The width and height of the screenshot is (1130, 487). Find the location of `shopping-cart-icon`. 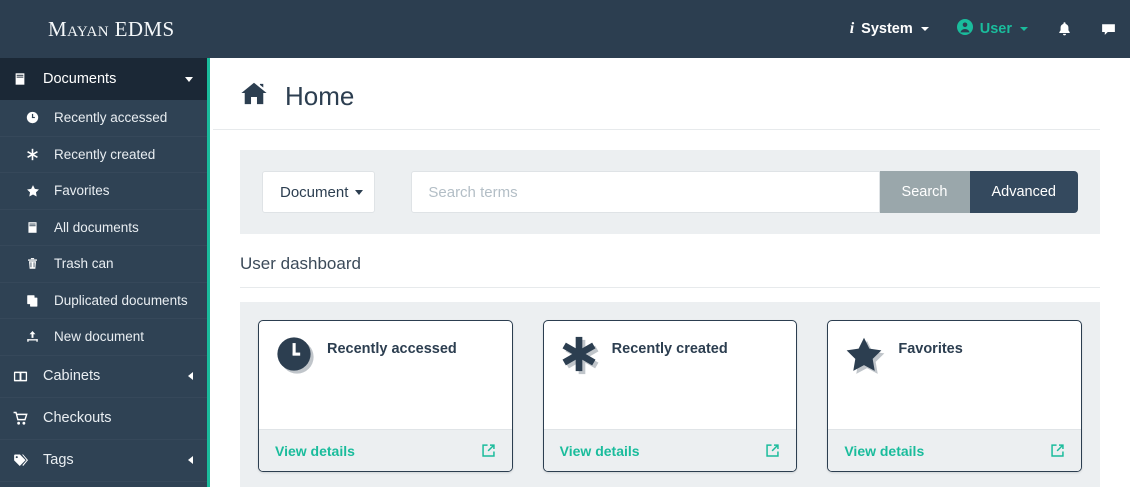

shopping-cart-icon is located at coordinates (24, 418).